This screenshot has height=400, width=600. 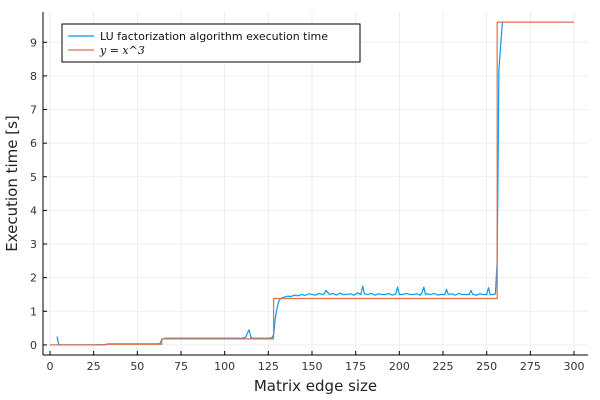 I want to click on y-tick-label: 1, so click(x=33, y=311).